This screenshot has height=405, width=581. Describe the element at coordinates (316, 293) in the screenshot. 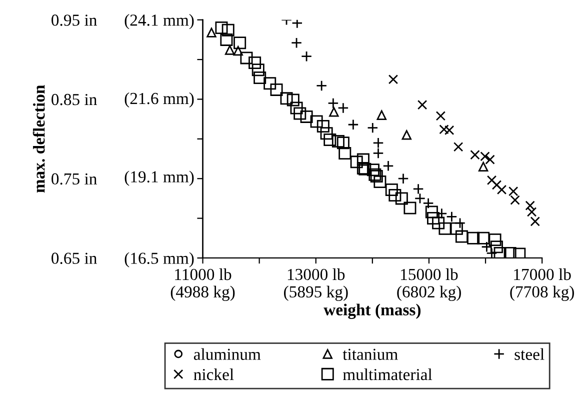

I see `x2-tick-label: (5895 kg)` at that location.